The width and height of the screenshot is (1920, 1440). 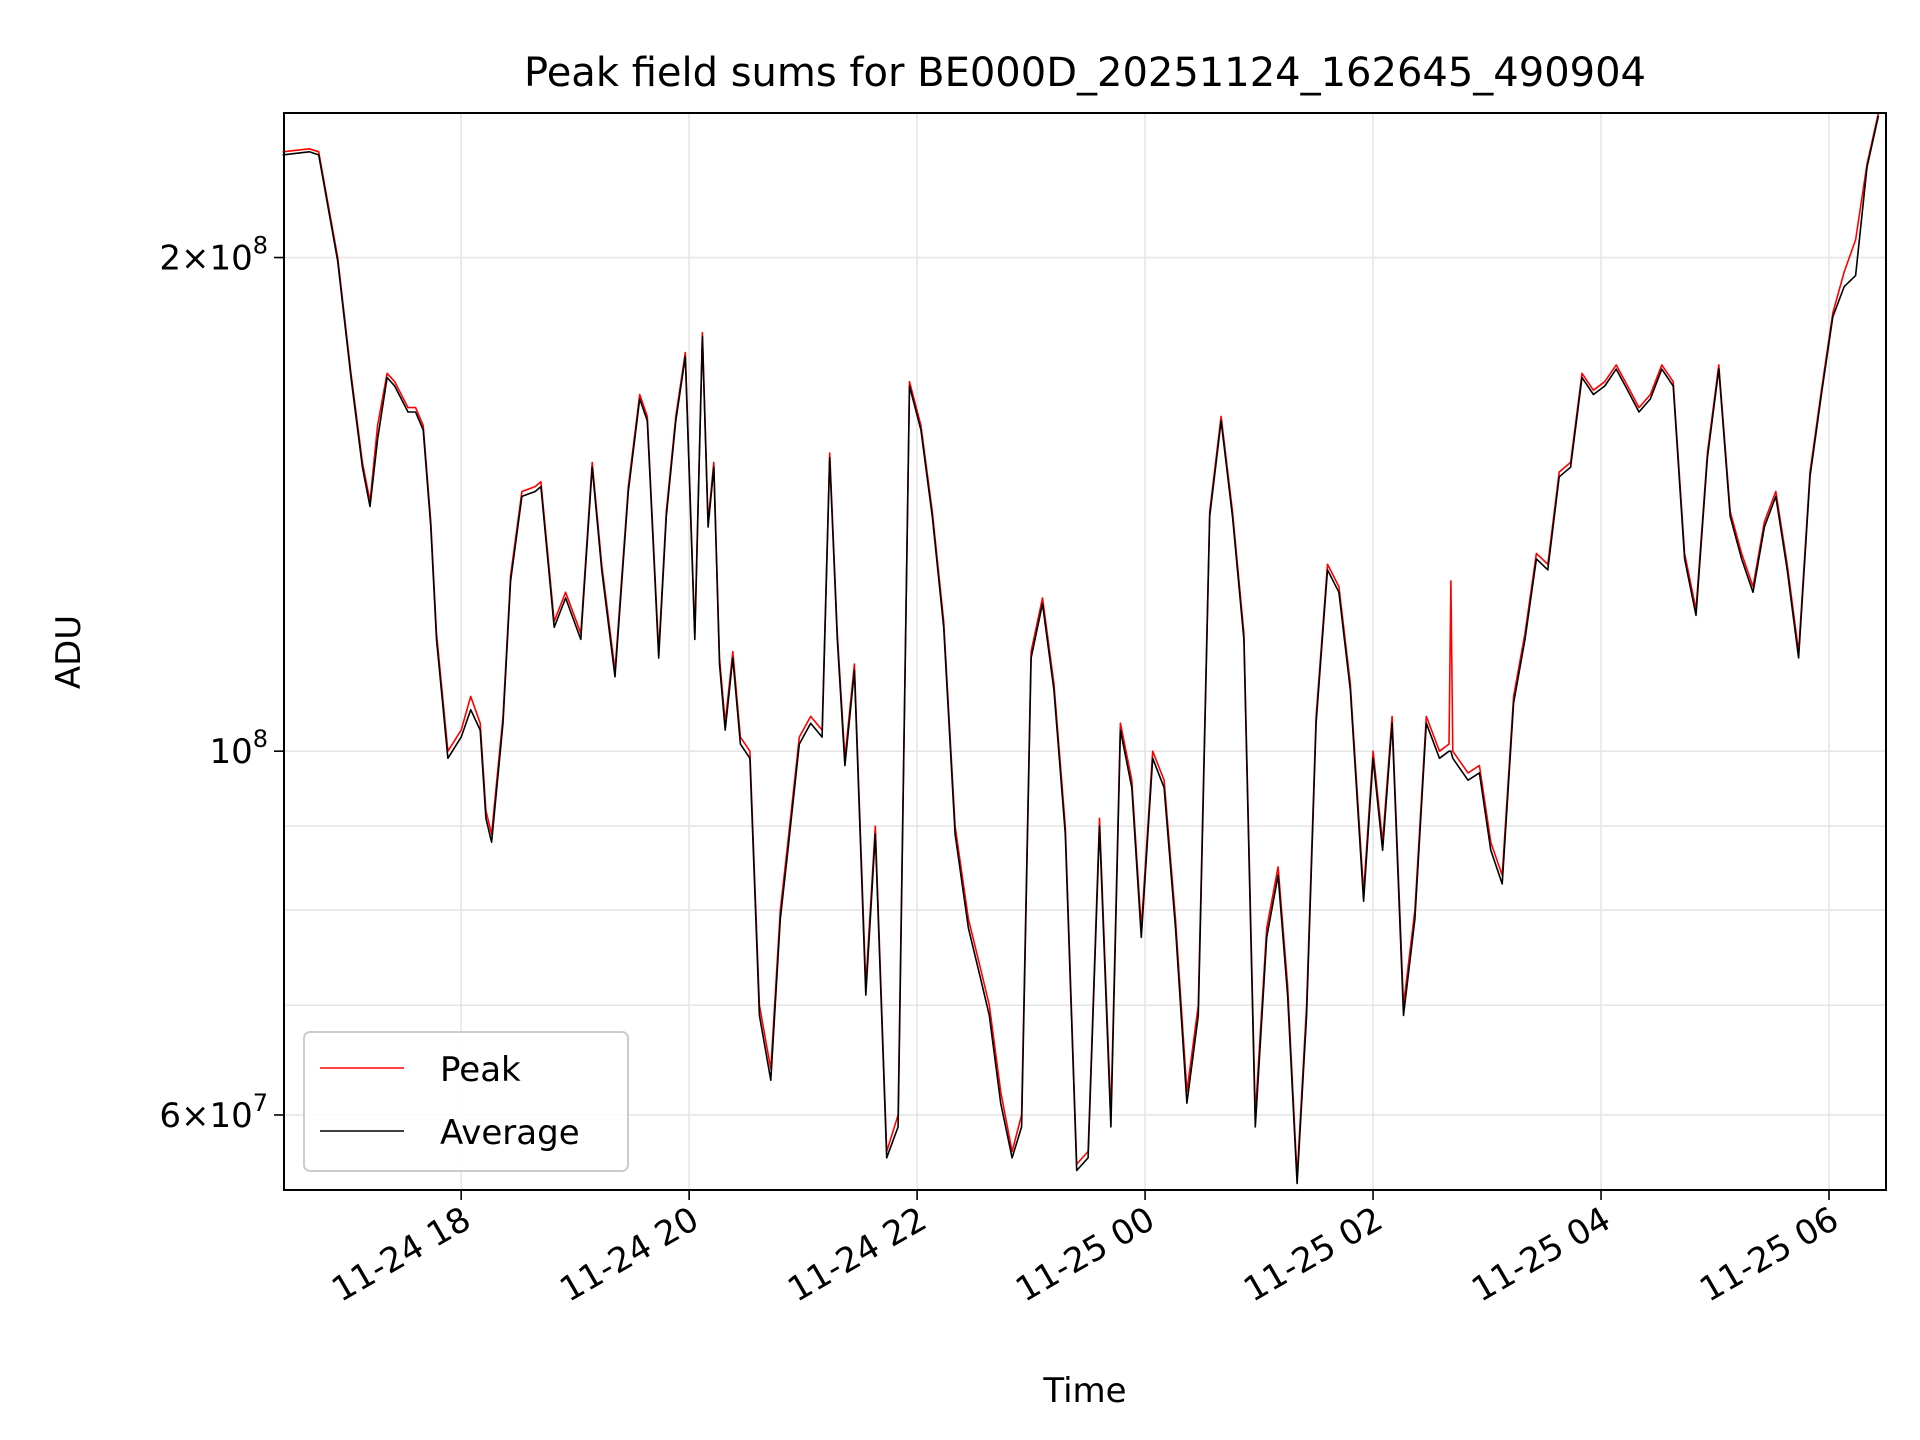 I want to click on y-tick-label-exponent: 7, so click(x=260, y=1103).